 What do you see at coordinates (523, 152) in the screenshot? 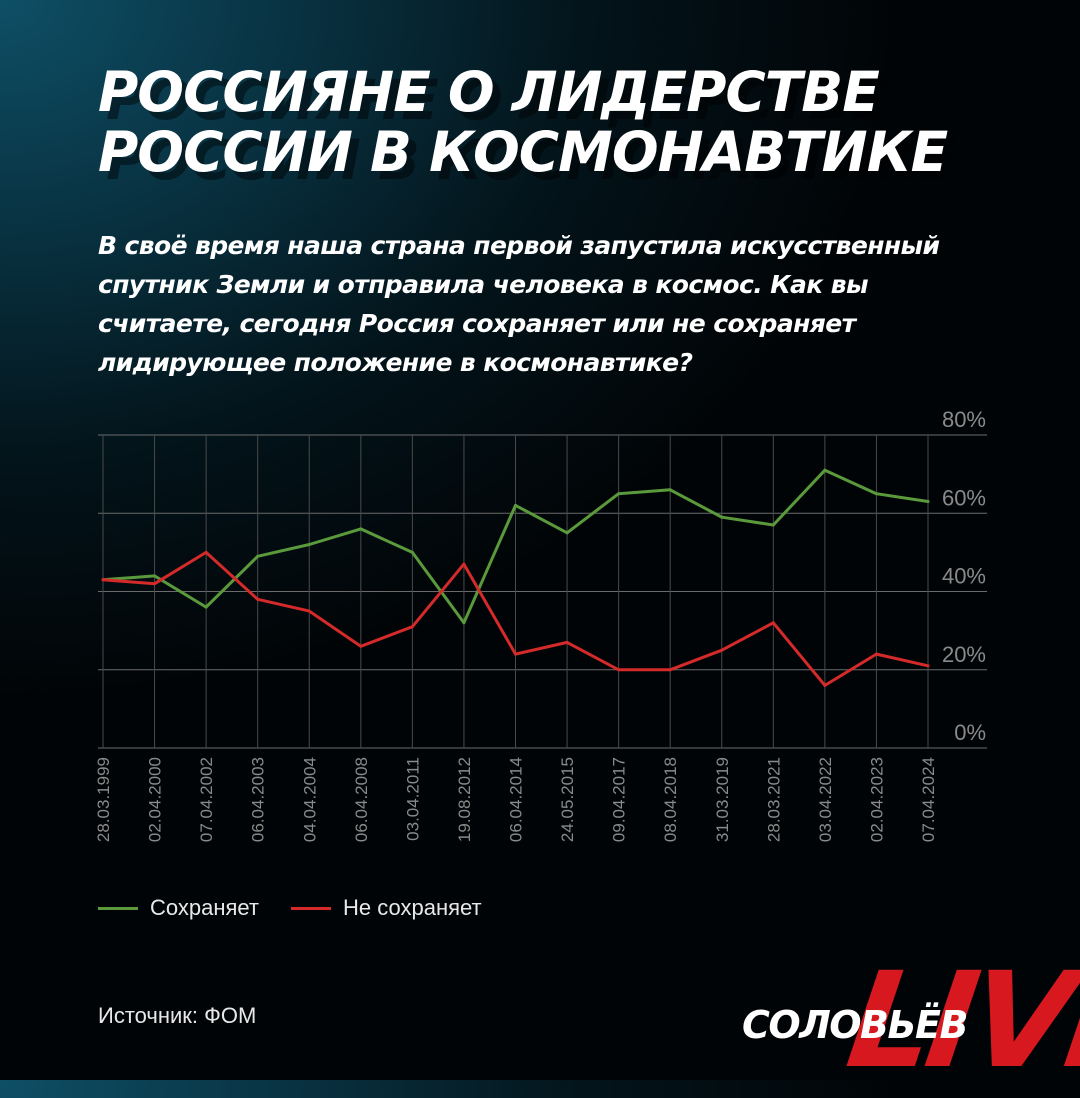
I see `title-line: РОССИИ В КОСМОНАВТИКЕ` at bounding box center [523, 152].